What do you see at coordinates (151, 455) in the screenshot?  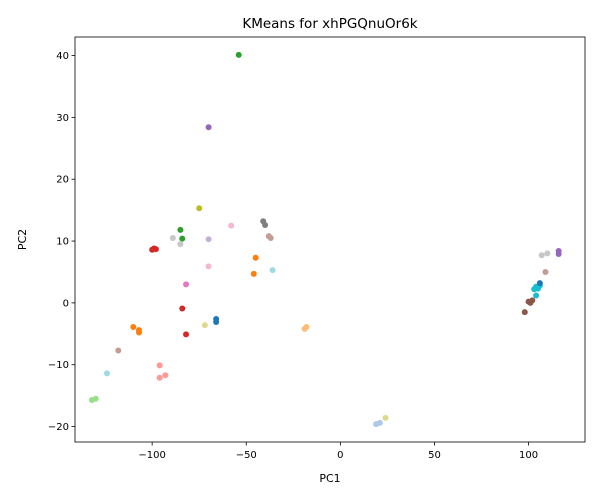 I see `x-tick-label: −100` at bounding box center [151, 455].